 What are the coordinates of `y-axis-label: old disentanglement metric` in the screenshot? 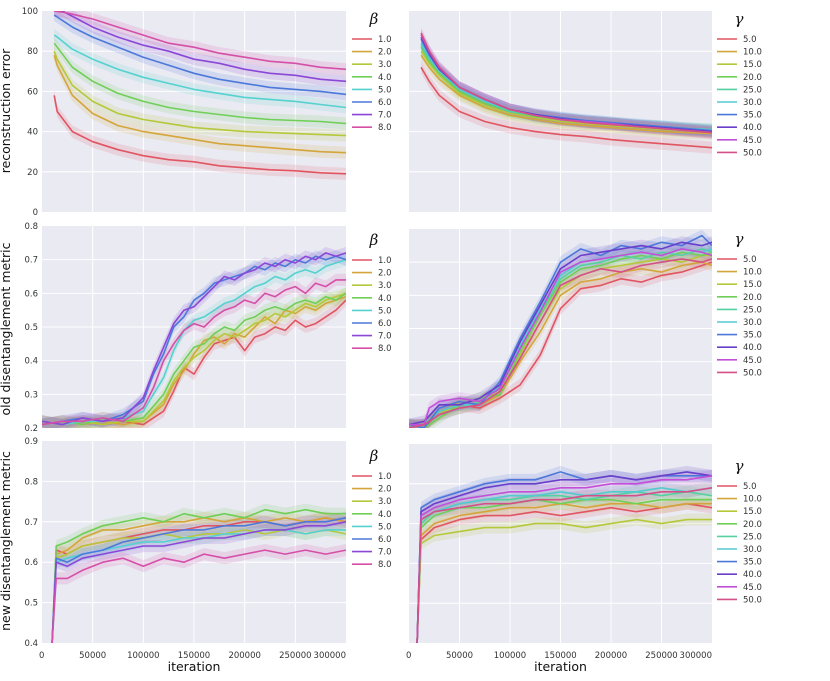 It's located at (6, 328).